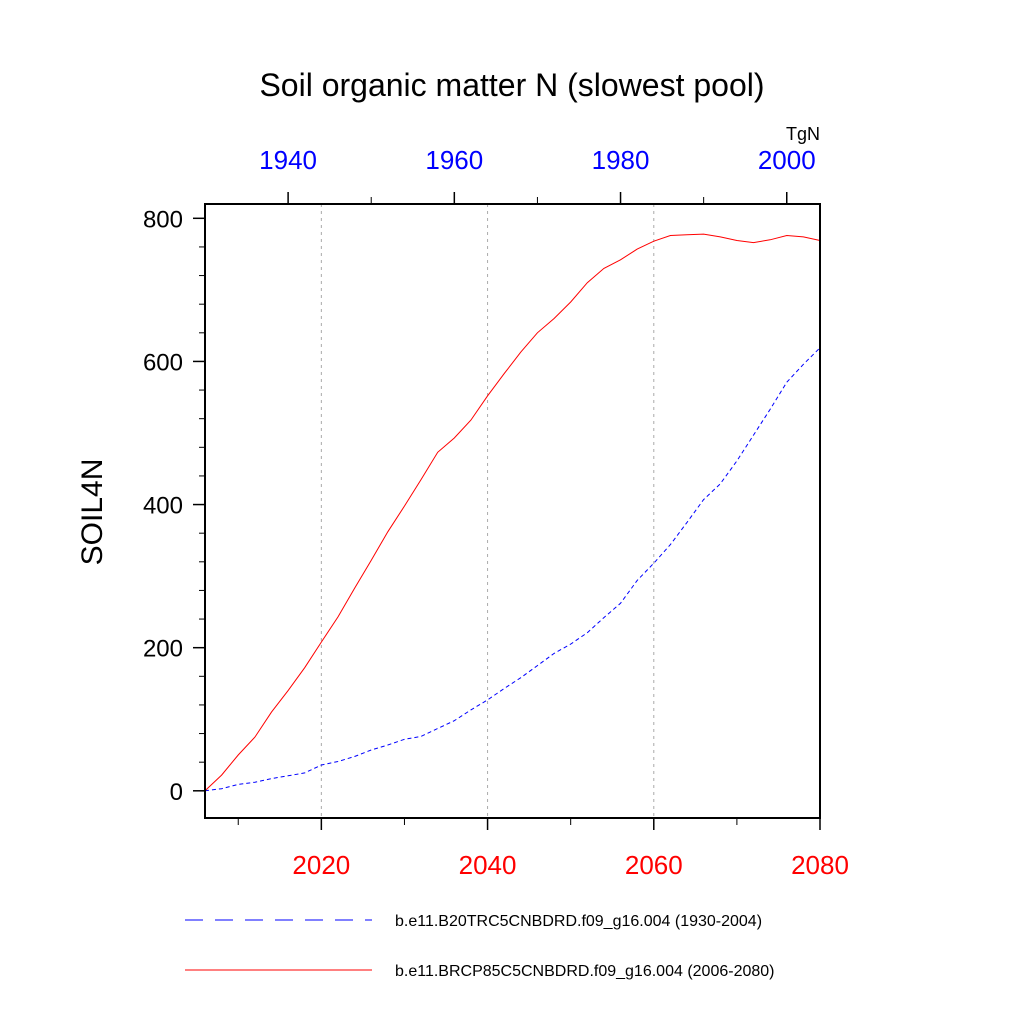  I want to click on units-label: TgN, so click(803, 134).